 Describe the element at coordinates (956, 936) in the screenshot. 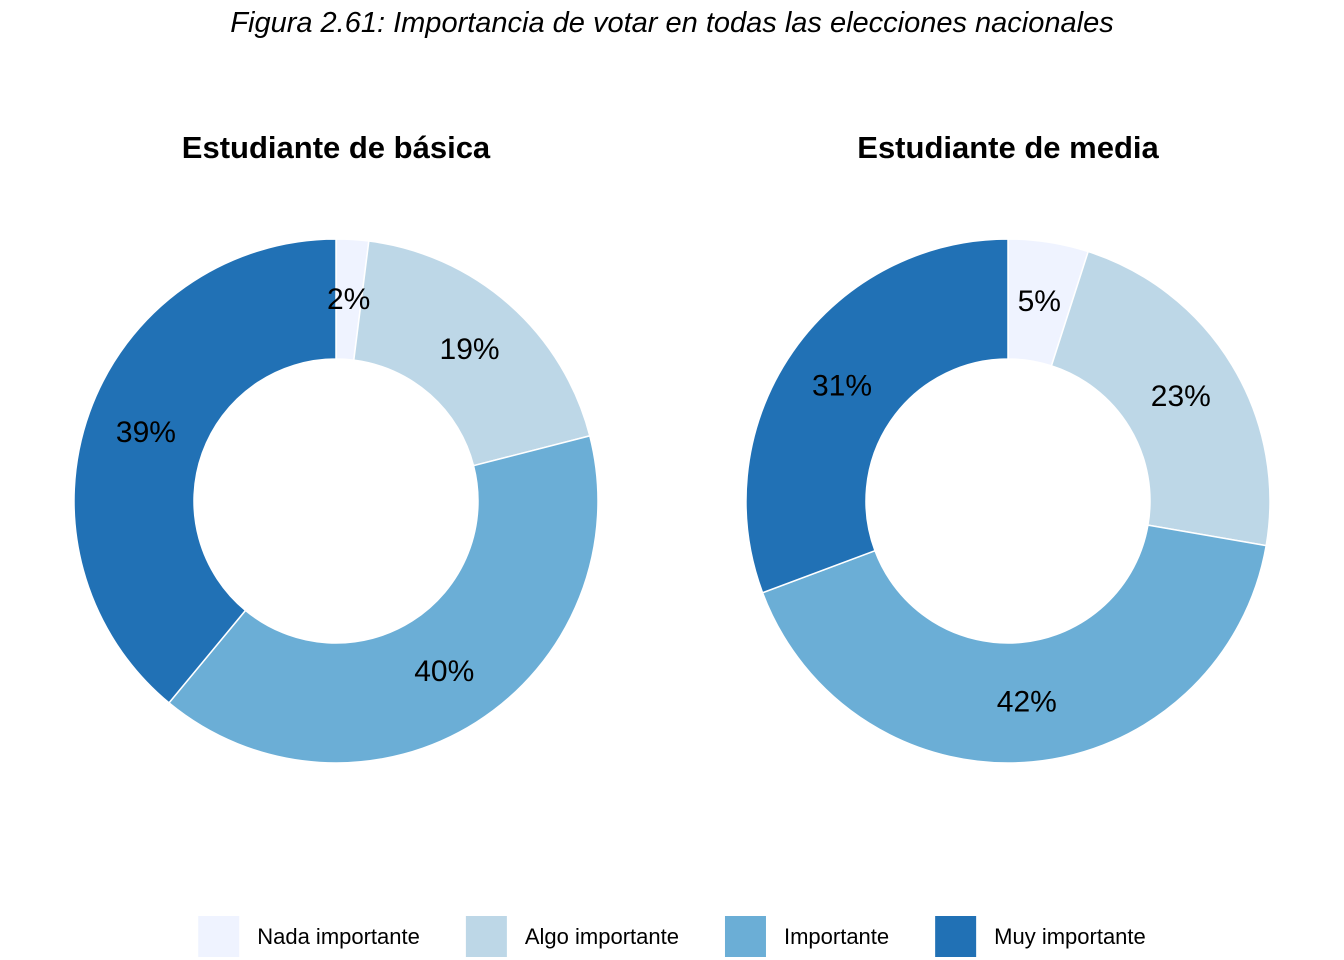

I see `legend-swatch-muy-importante` at that location.